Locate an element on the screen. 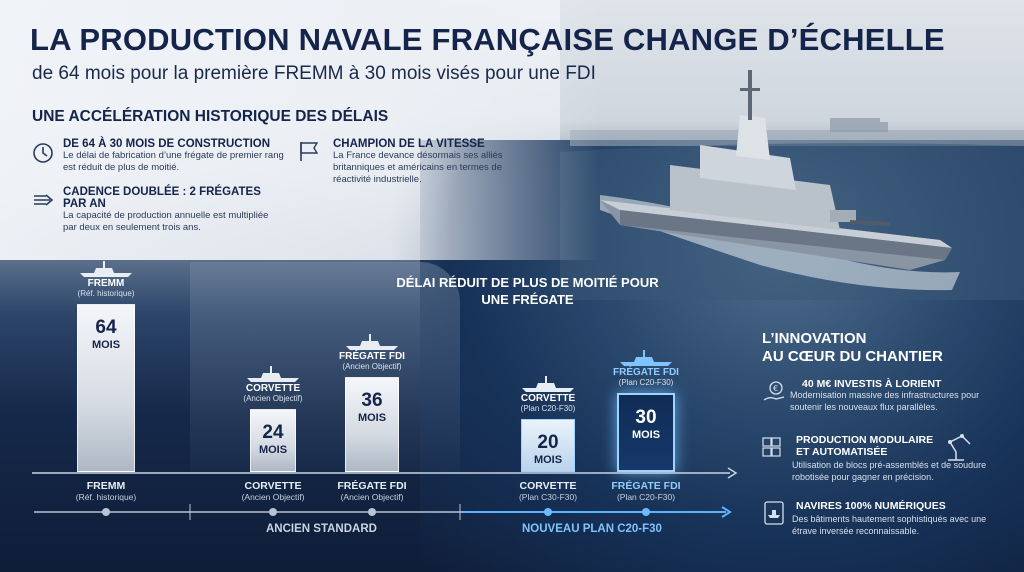 This screenshot has height=572, width=1024. innovation-heading: 40 M€ INVESTIS À LORIENT is located at coordinates (872, 384).